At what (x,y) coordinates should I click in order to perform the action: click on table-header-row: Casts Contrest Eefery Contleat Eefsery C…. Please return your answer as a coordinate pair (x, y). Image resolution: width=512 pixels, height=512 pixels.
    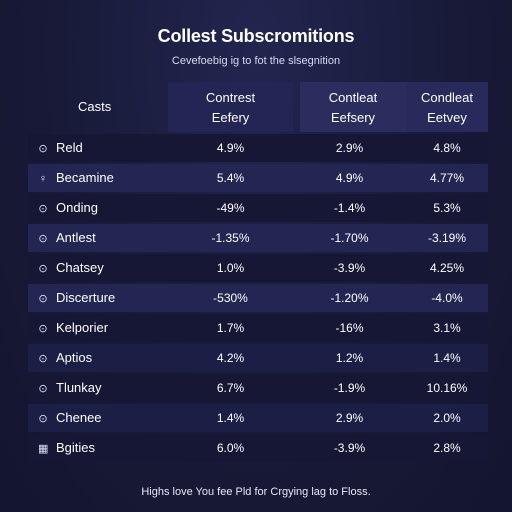
    Looking at the image, I should click on (258, 107).